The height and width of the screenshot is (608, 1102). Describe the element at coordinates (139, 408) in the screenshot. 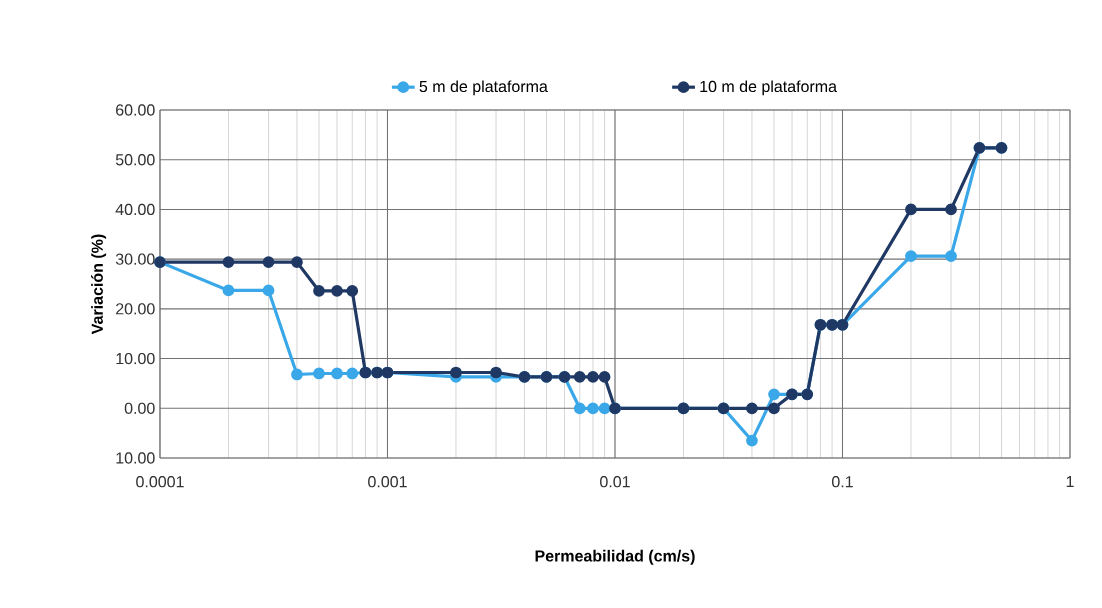

I see `y-tick-label: 0.00` at that location.